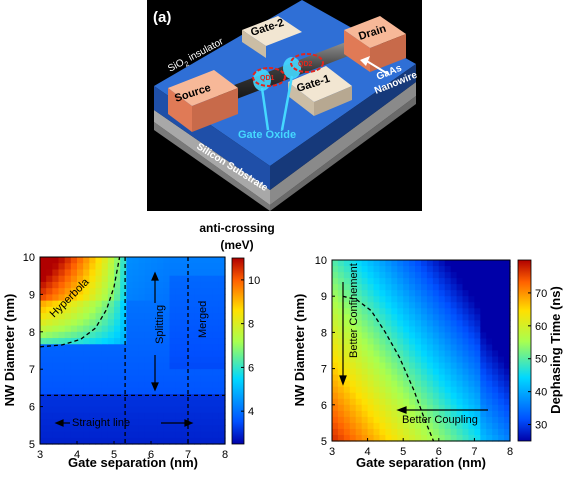  Describe the element at coordinates (162, 17) in the screenshot. I see `panel-a-label: (a)` at that location.